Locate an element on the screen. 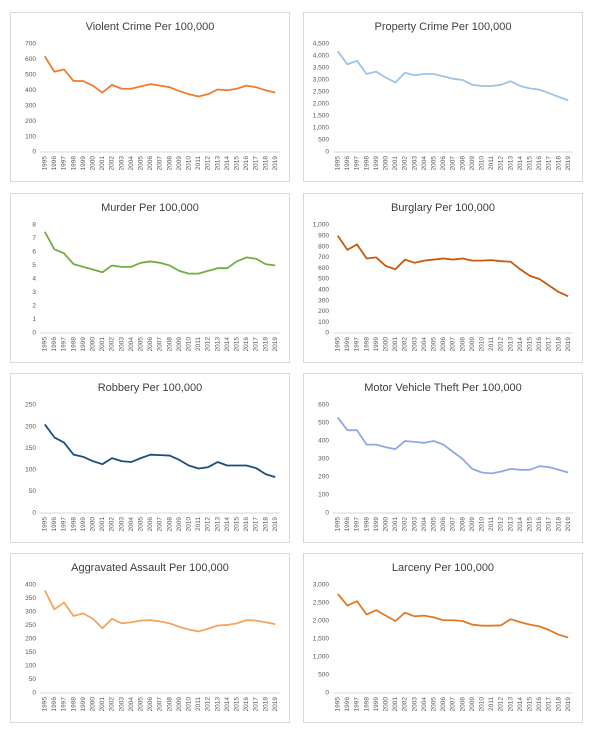 Image resolution: width=590 pixels, height=733 pixels. y-tick-label: 4,000 is located at coordinates (321, 56).